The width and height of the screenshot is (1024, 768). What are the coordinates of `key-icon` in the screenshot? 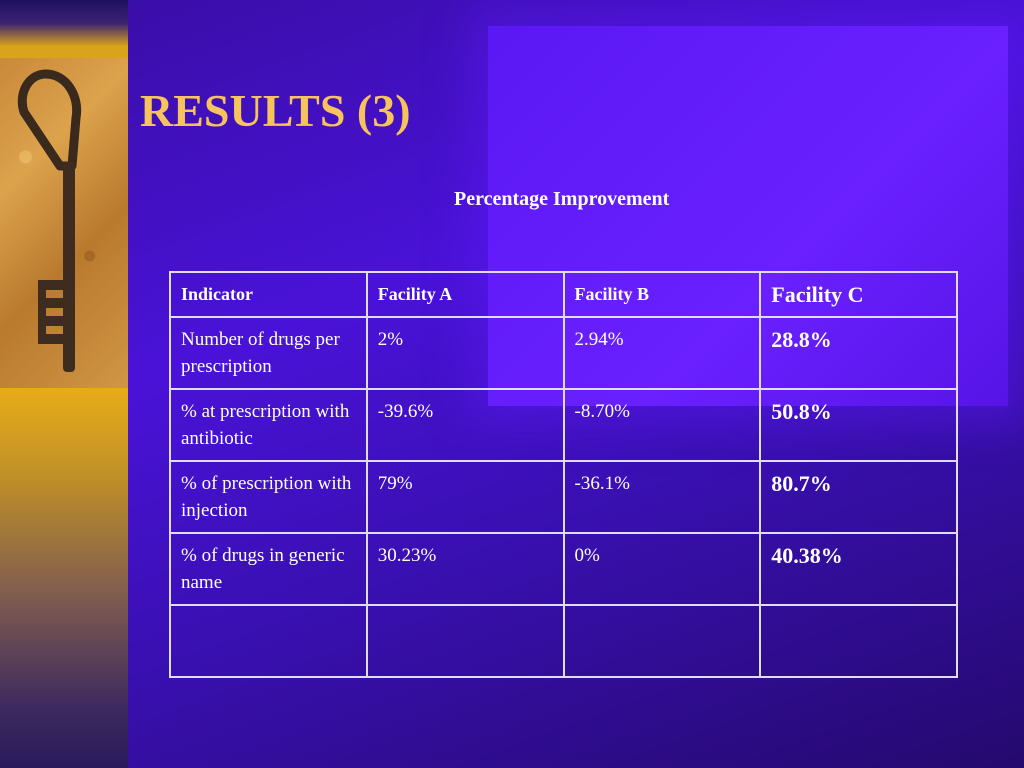 It's located at (49, 220).